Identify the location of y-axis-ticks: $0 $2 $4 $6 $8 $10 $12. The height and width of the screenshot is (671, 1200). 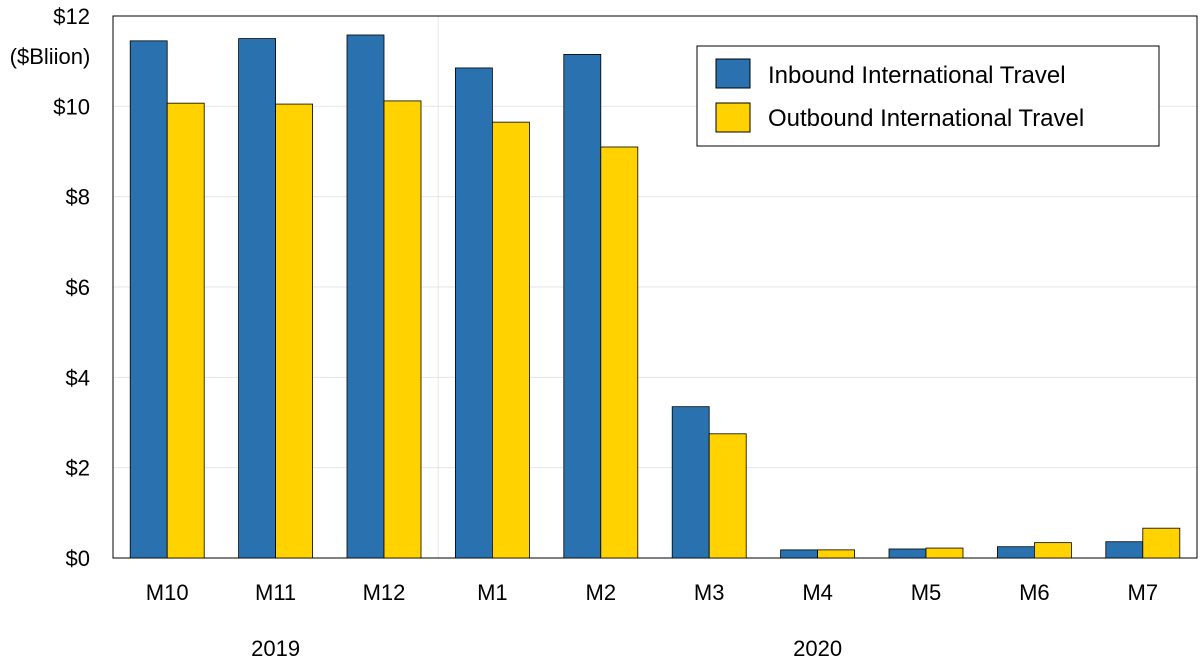
(71, 287).